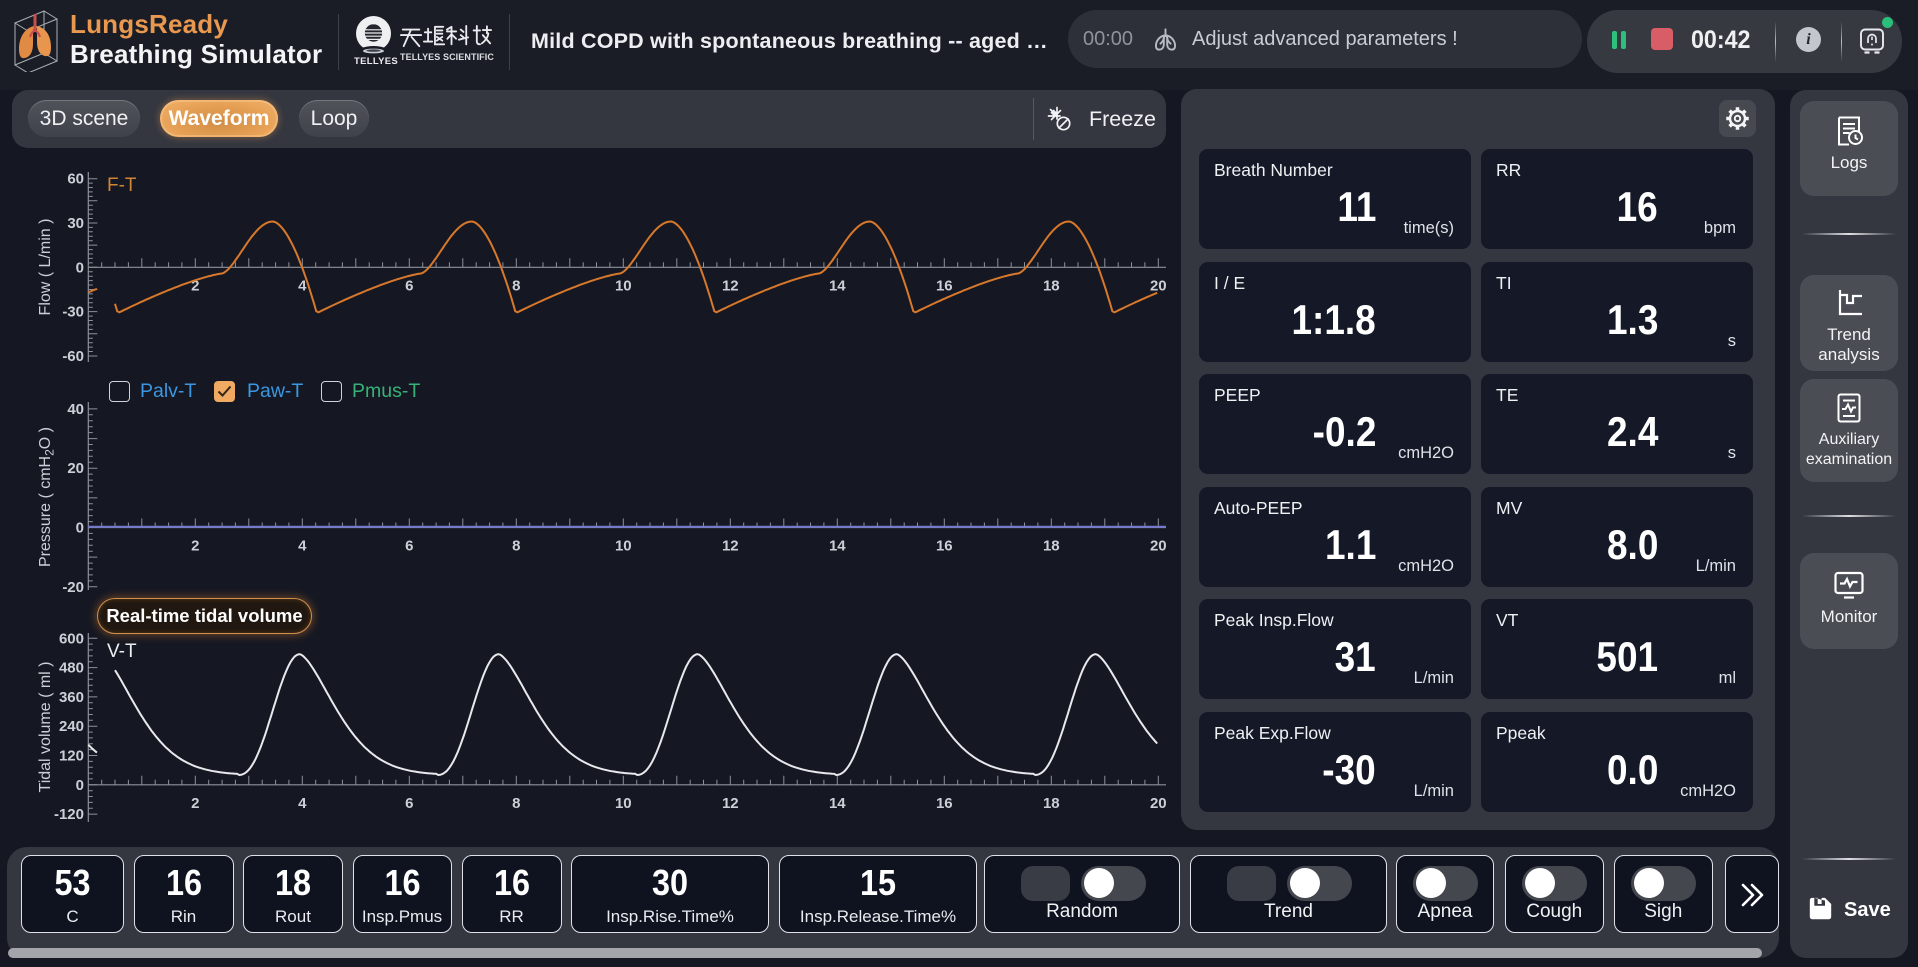  Describe the element at coordinates (73, 587) in the screenshot. I see `svg-text: -20` at that location.